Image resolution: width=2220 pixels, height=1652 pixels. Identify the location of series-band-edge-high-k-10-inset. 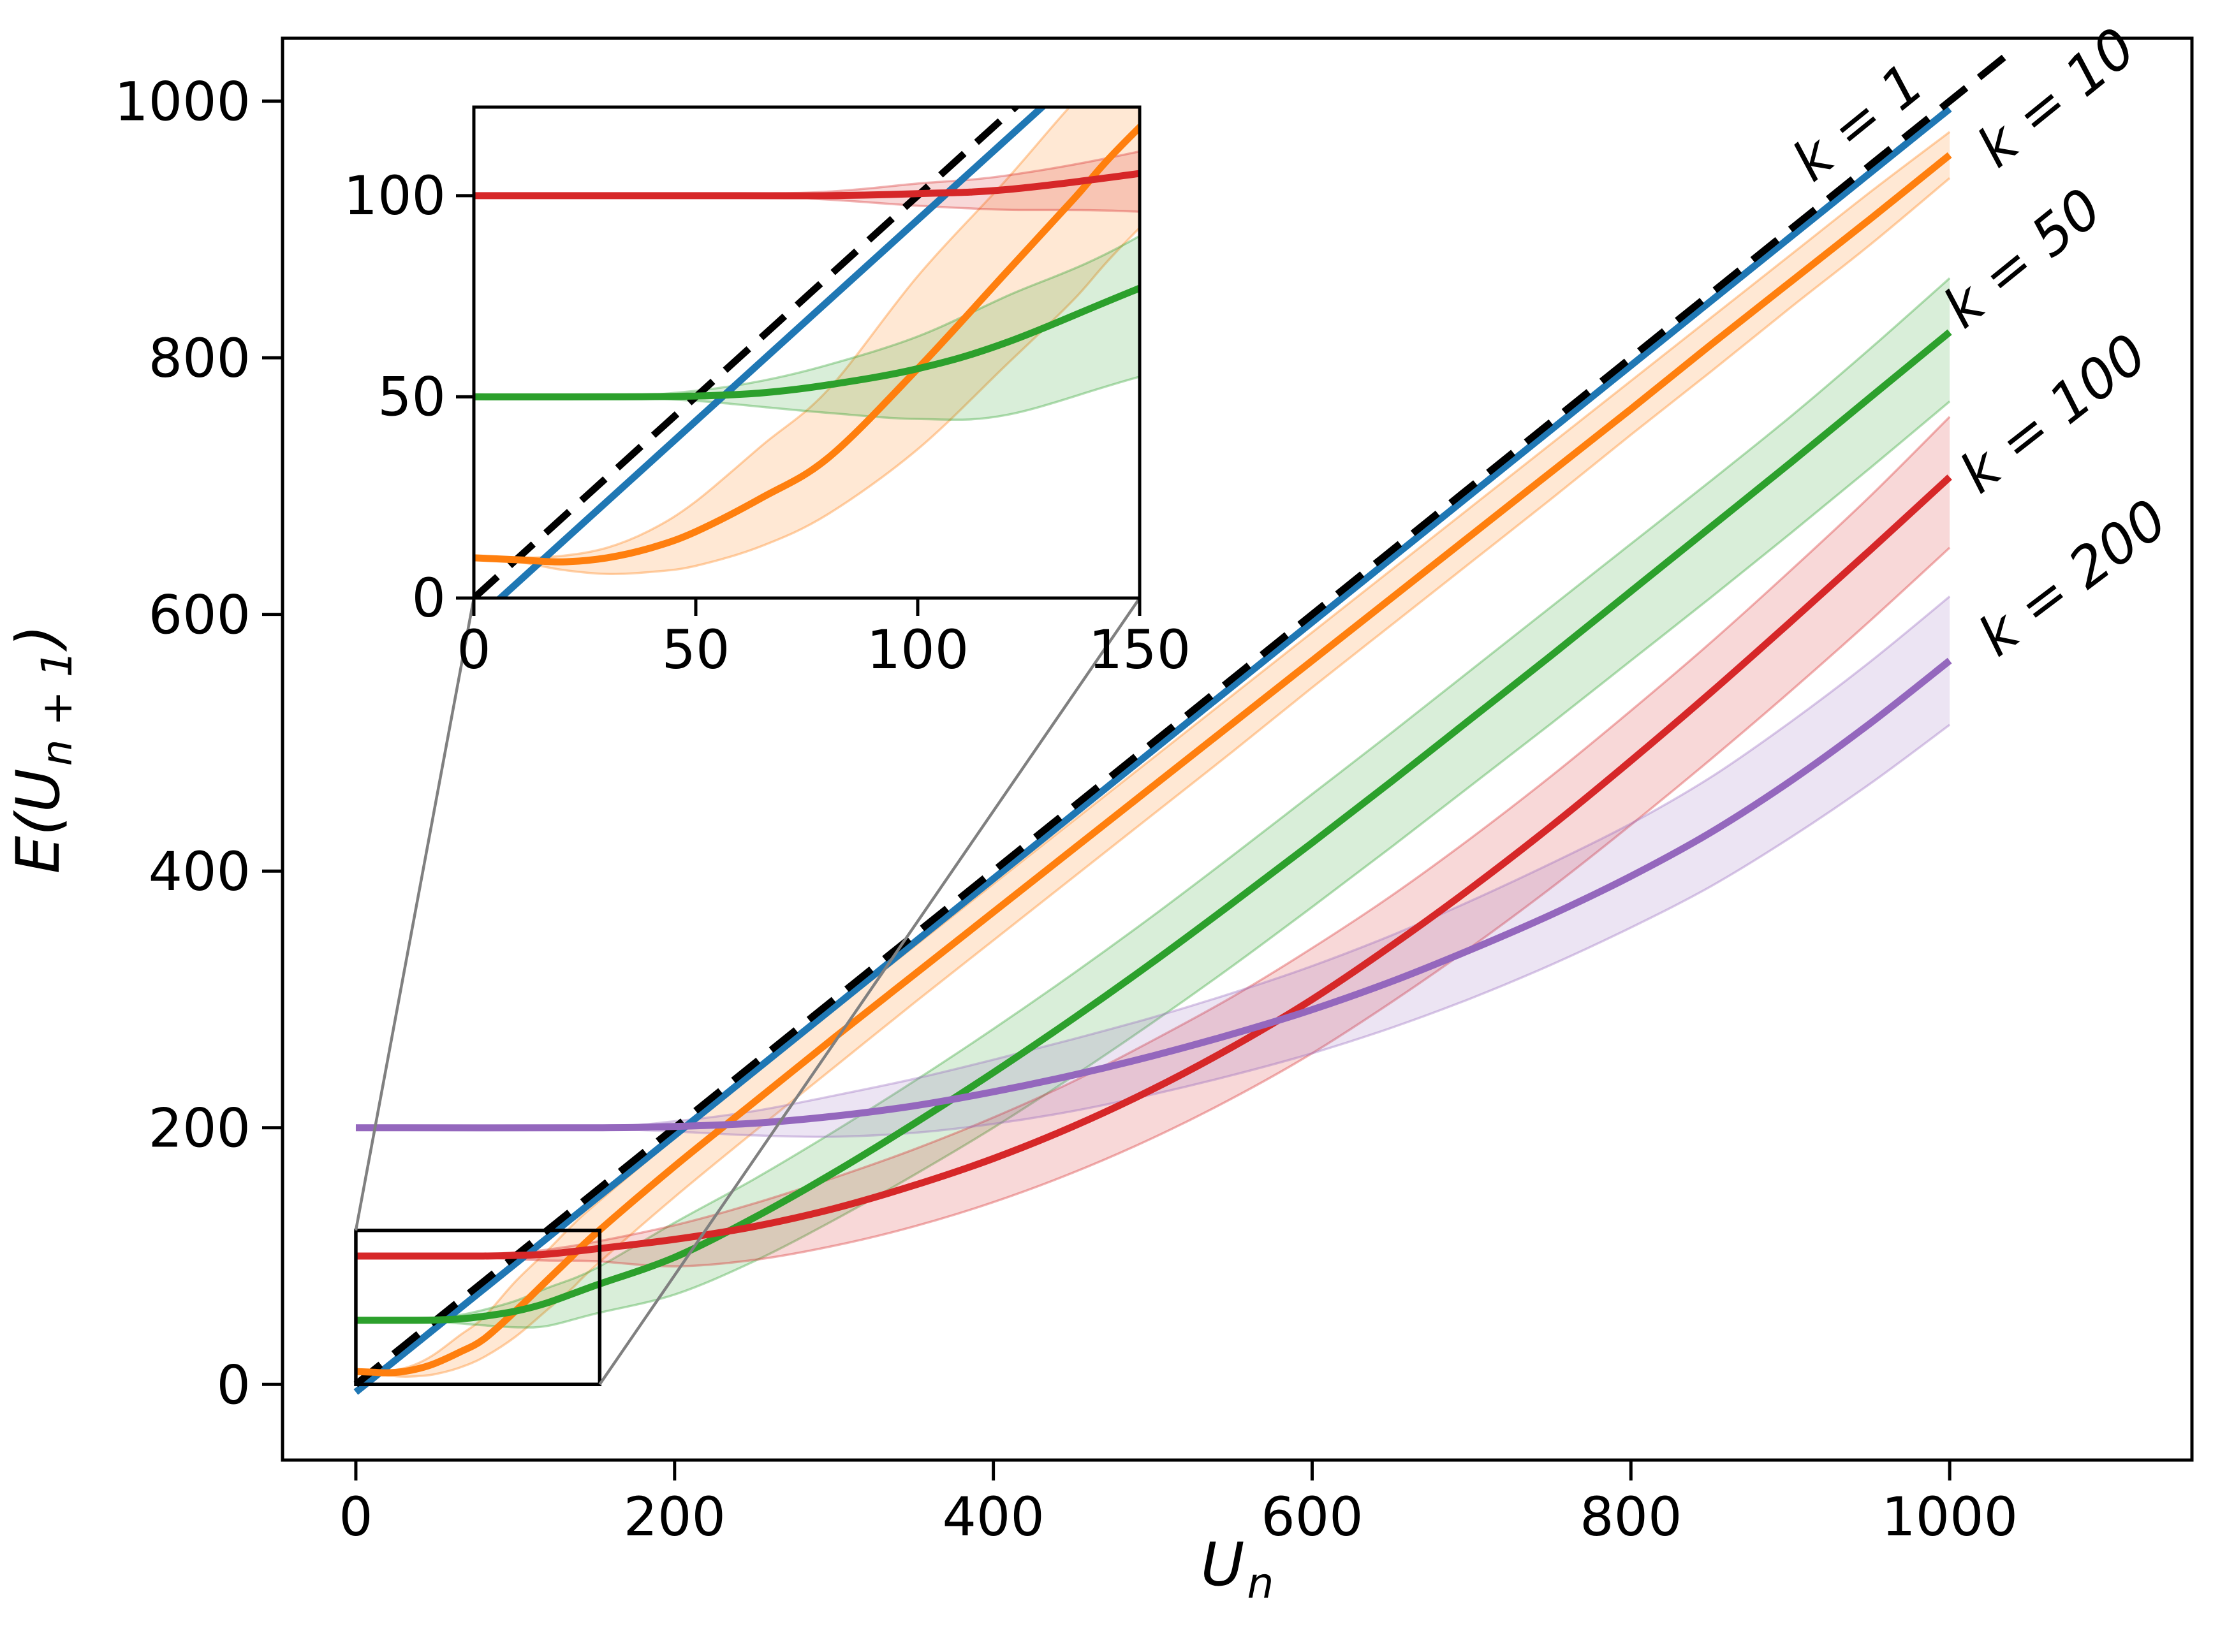
(772, 333).